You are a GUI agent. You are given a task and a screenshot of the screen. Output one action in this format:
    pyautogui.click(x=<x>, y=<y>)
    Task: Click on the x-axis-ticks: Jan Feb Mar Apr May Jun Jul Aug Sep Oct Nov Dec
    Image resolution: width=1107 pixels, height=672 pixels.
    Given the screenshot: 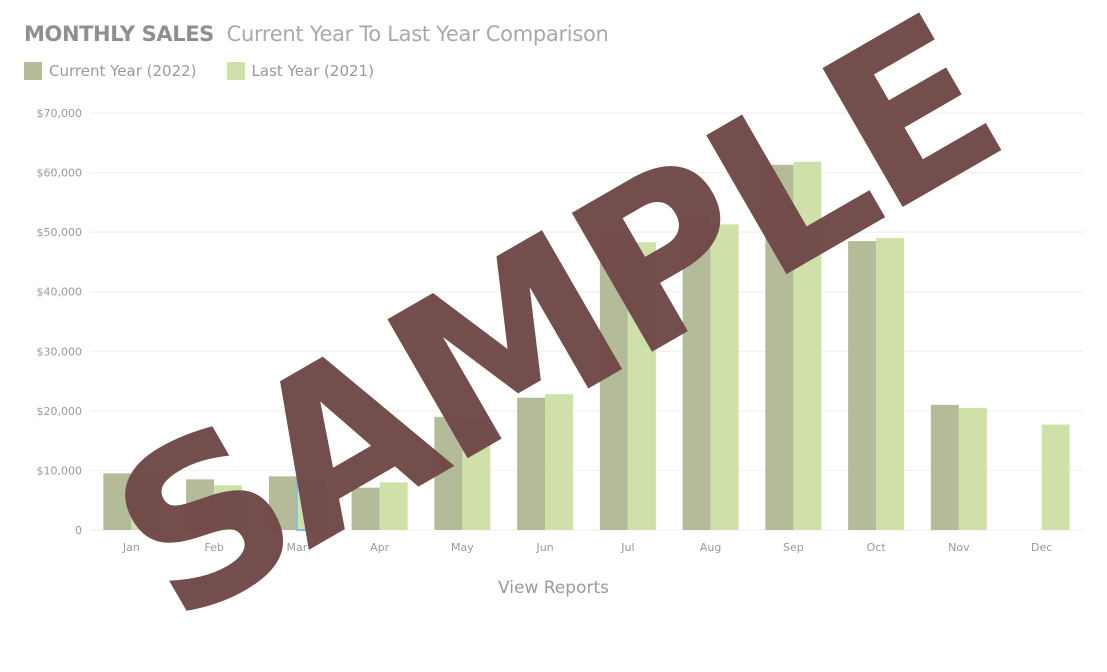 What is the action you would take?
    pyautogui.click(x=587, y=547)
    